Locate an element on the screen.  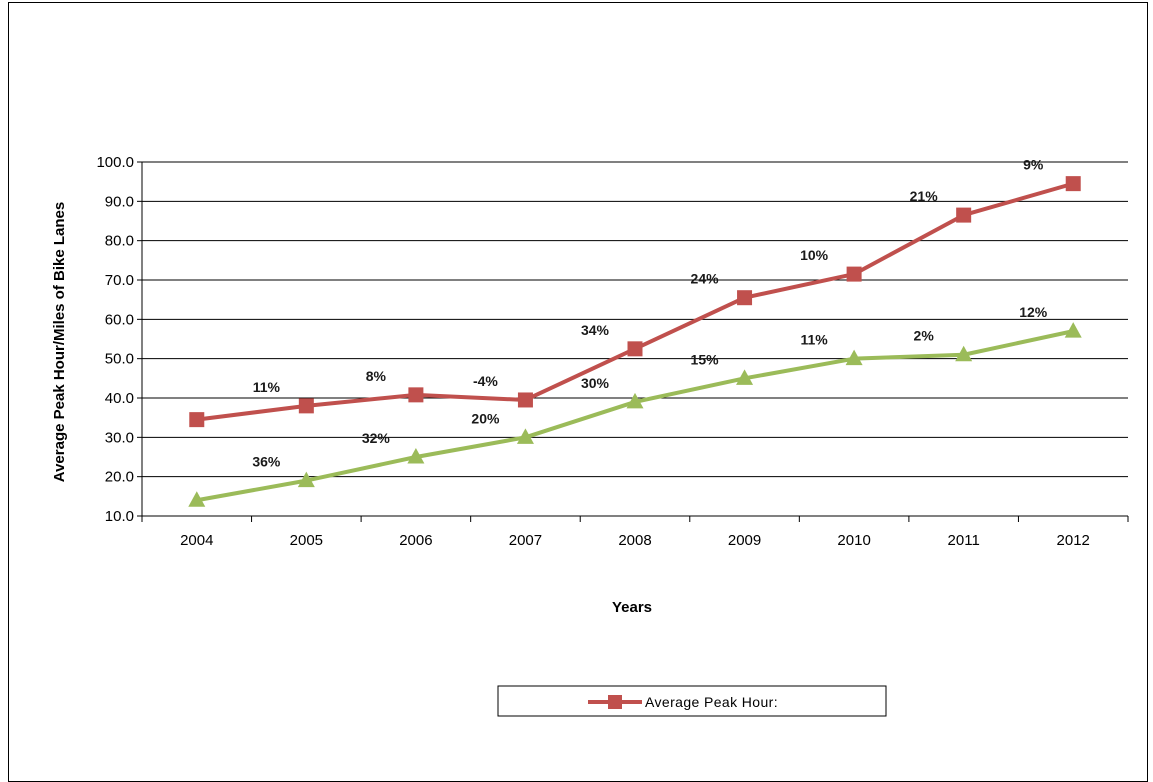
y-tick-label: 10.0 is located at coordinates (119, 516).